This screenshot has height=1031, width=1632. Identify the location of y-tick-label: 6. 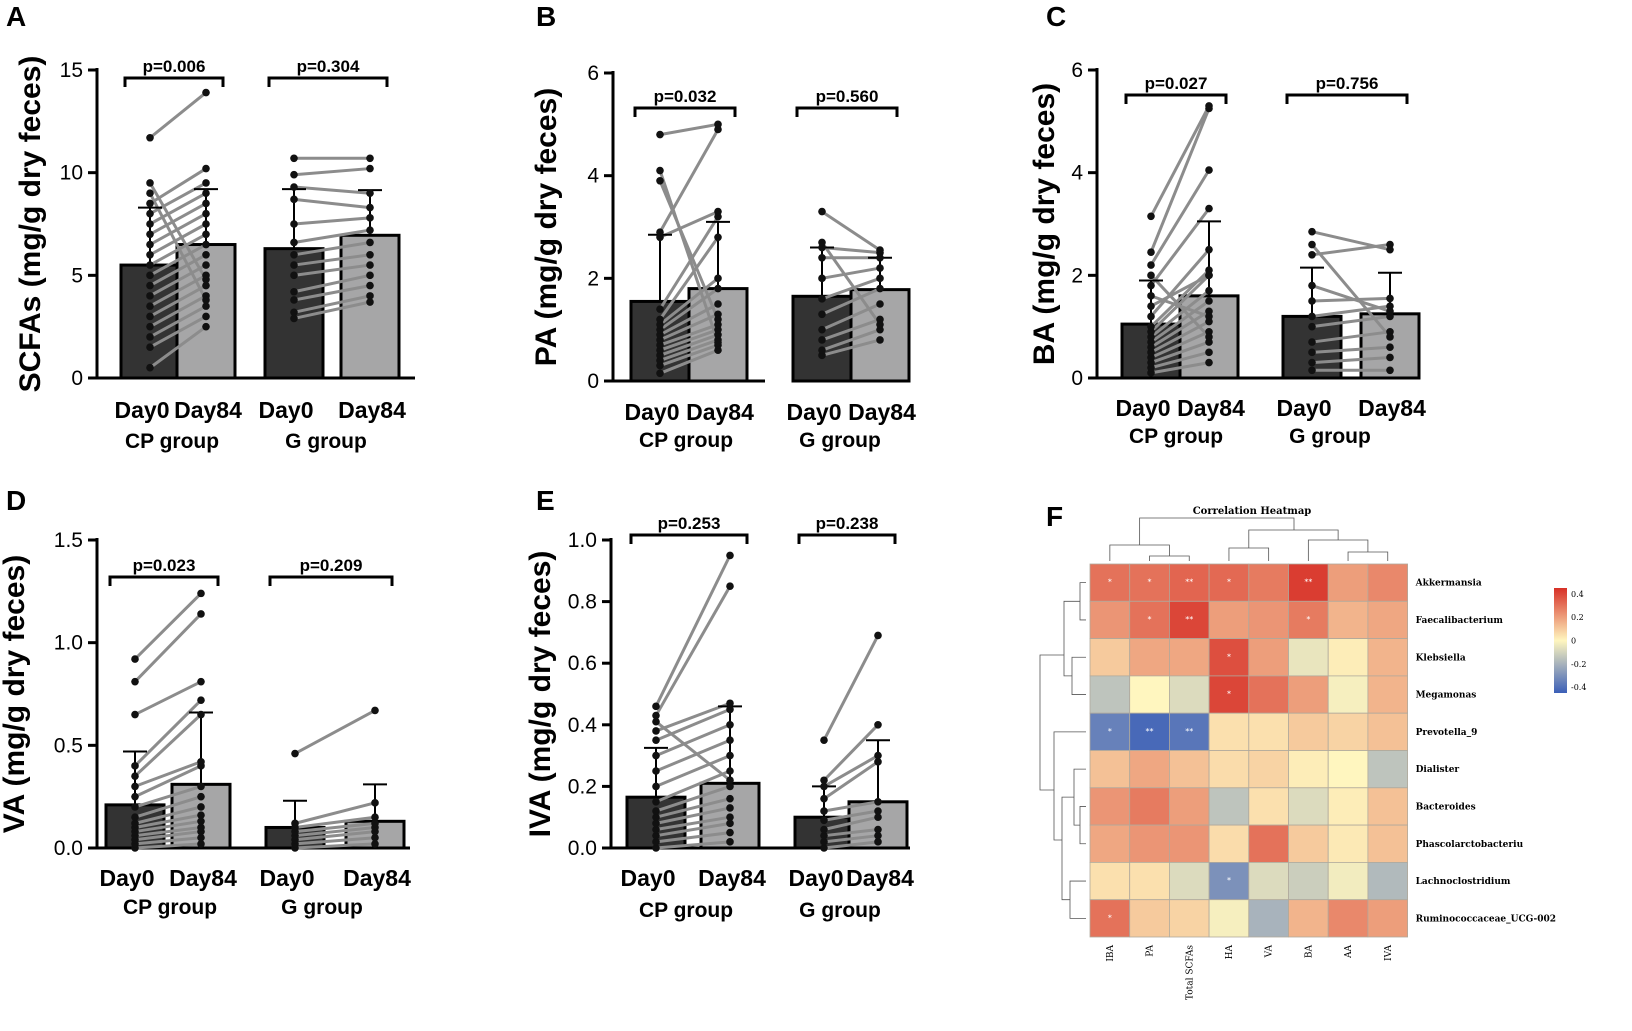
(1077, 70).